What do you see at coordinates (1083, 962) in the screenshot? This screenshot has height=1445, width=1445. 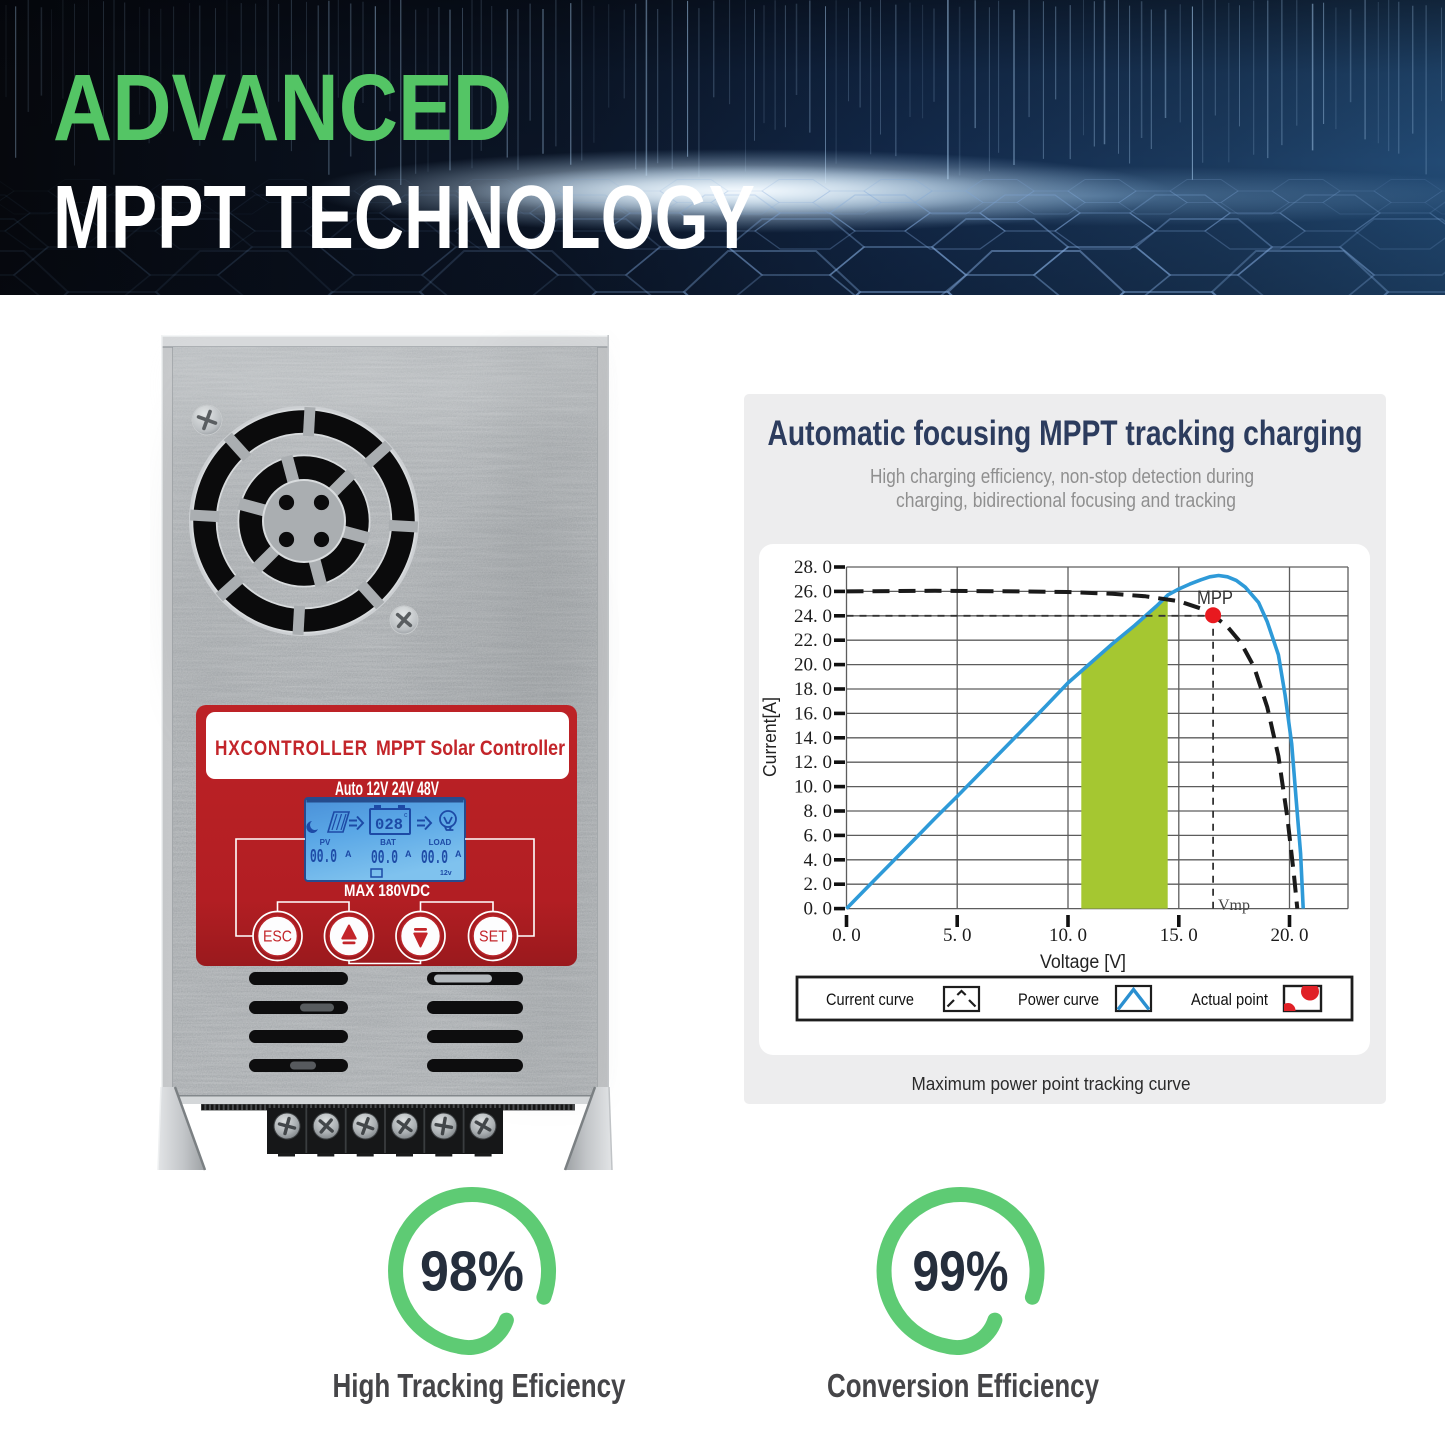 I see `svg-text: Voltage [V]` at bounding box center [1083, 962].